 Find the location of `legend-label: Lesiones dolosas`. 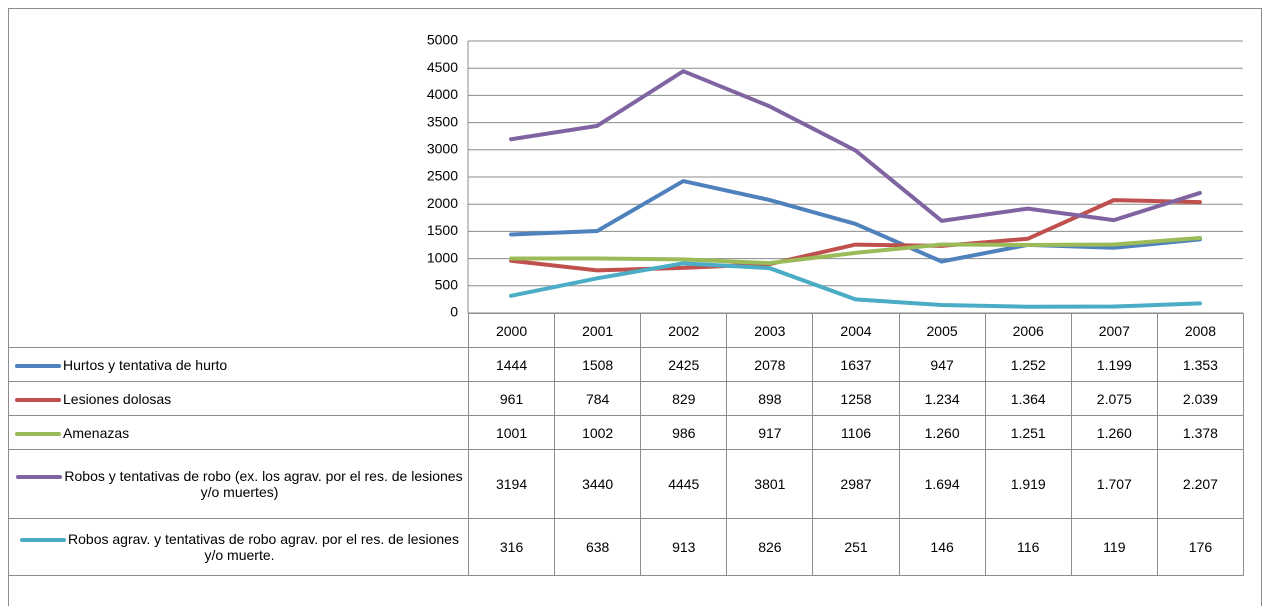

legend-label: Lesiones dolosas is located at coordinates (117, 398).